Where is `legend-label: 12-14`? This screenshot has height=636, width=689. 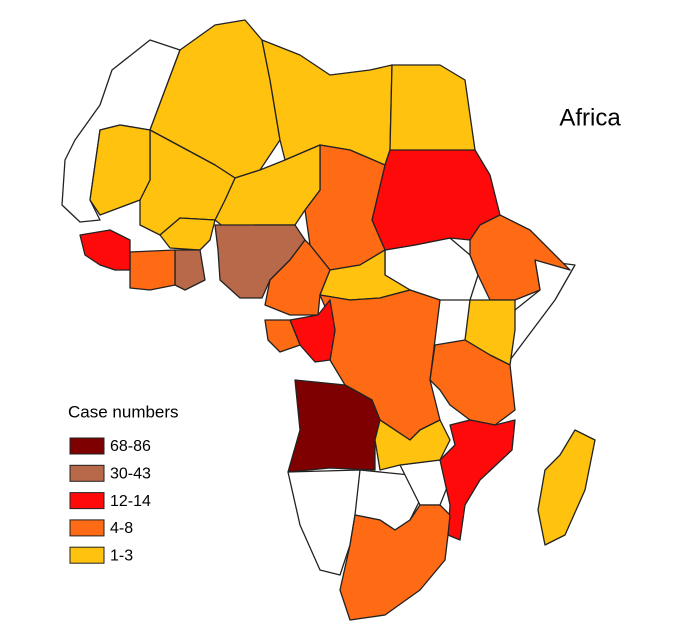 legend-label: 12-14 is located at coordinates (130, 501).